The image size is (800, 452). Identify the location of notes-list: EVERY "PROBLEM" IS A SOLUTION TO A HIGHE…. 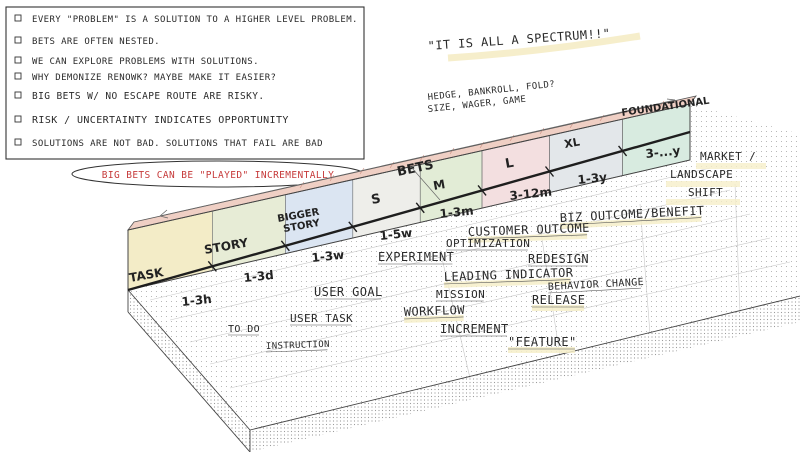
(186, 81).